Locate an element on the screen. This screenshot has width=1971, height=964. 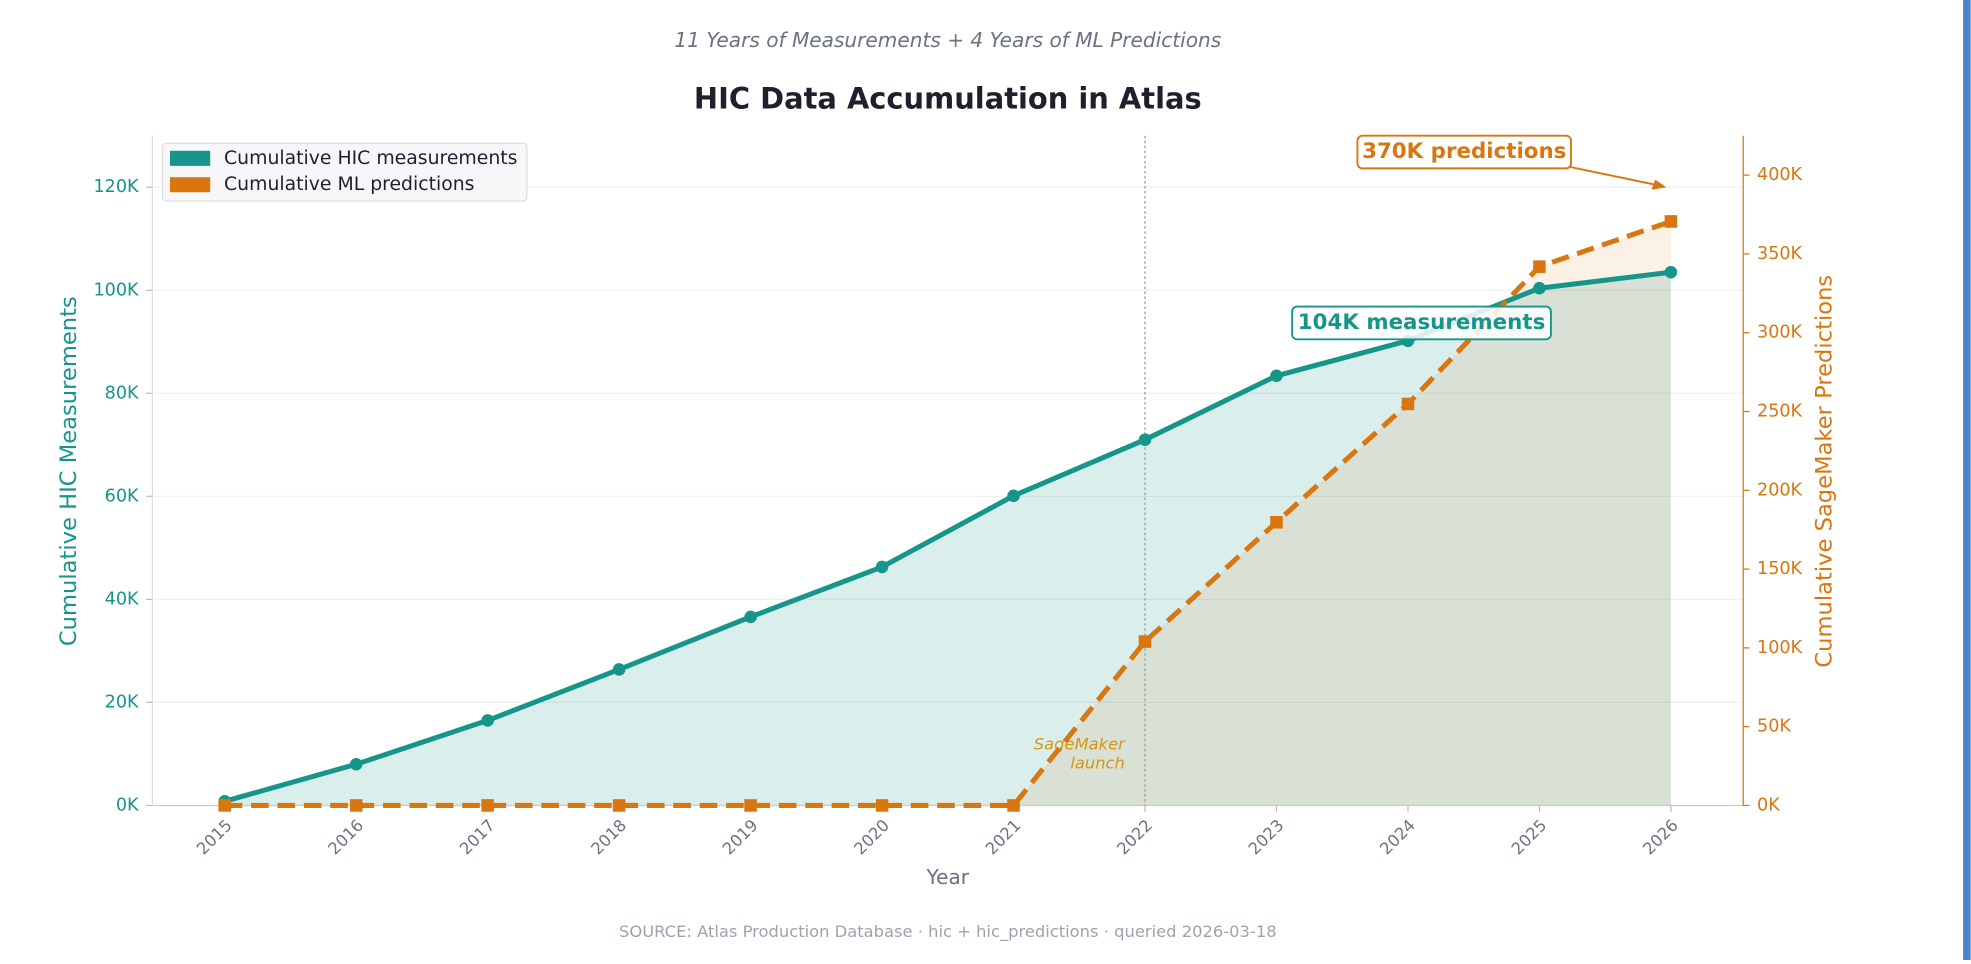
event-label: launch is located at coordinates (1097, 762).